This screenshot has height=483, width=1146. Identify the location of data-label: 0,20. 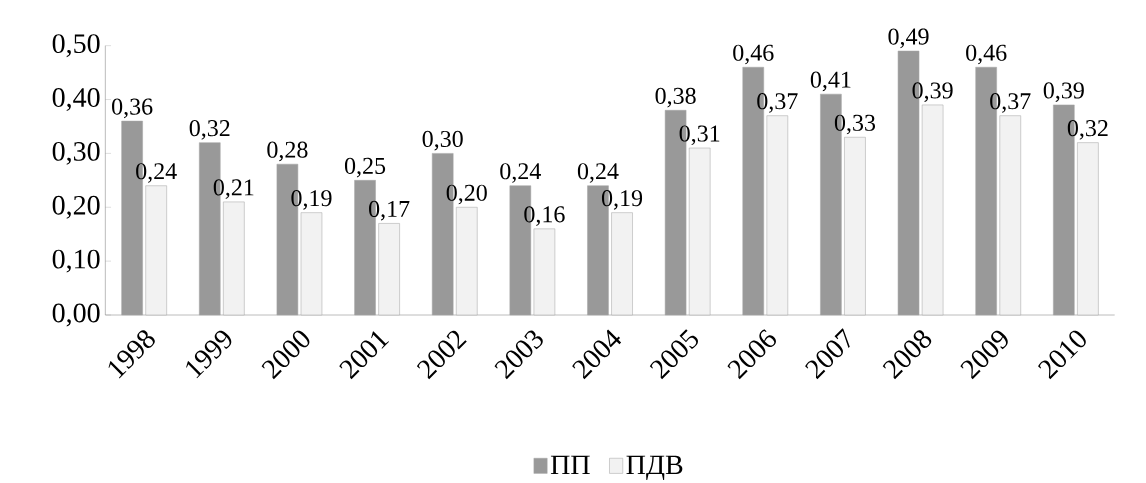
(466, 194).